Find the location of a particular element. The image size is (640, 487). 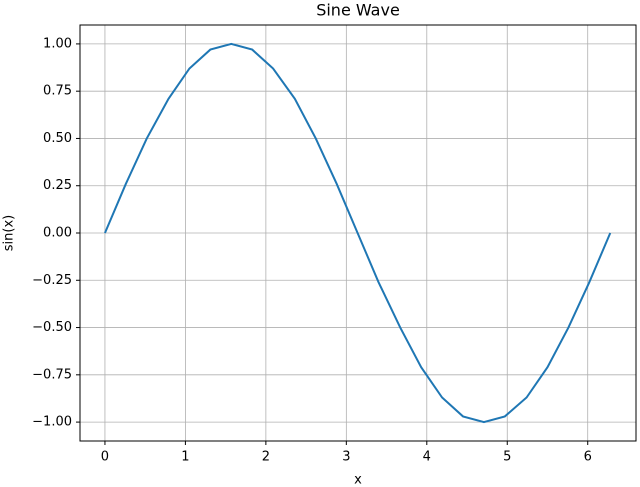

x-tick-label: 3 is located at coordinates (346, 457).